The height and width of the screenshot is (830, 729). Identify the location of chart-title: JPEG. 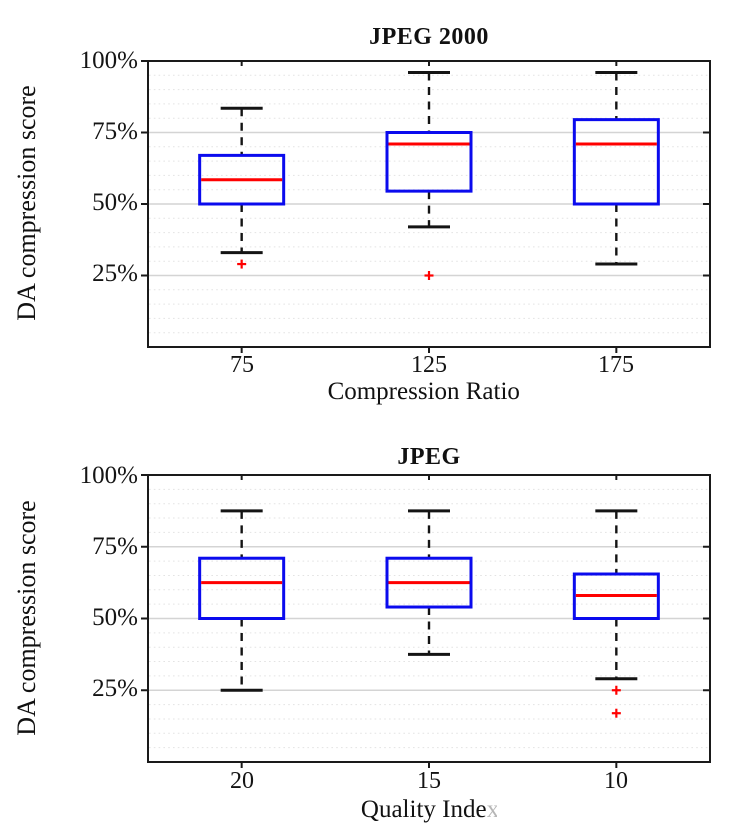
(429, 457).